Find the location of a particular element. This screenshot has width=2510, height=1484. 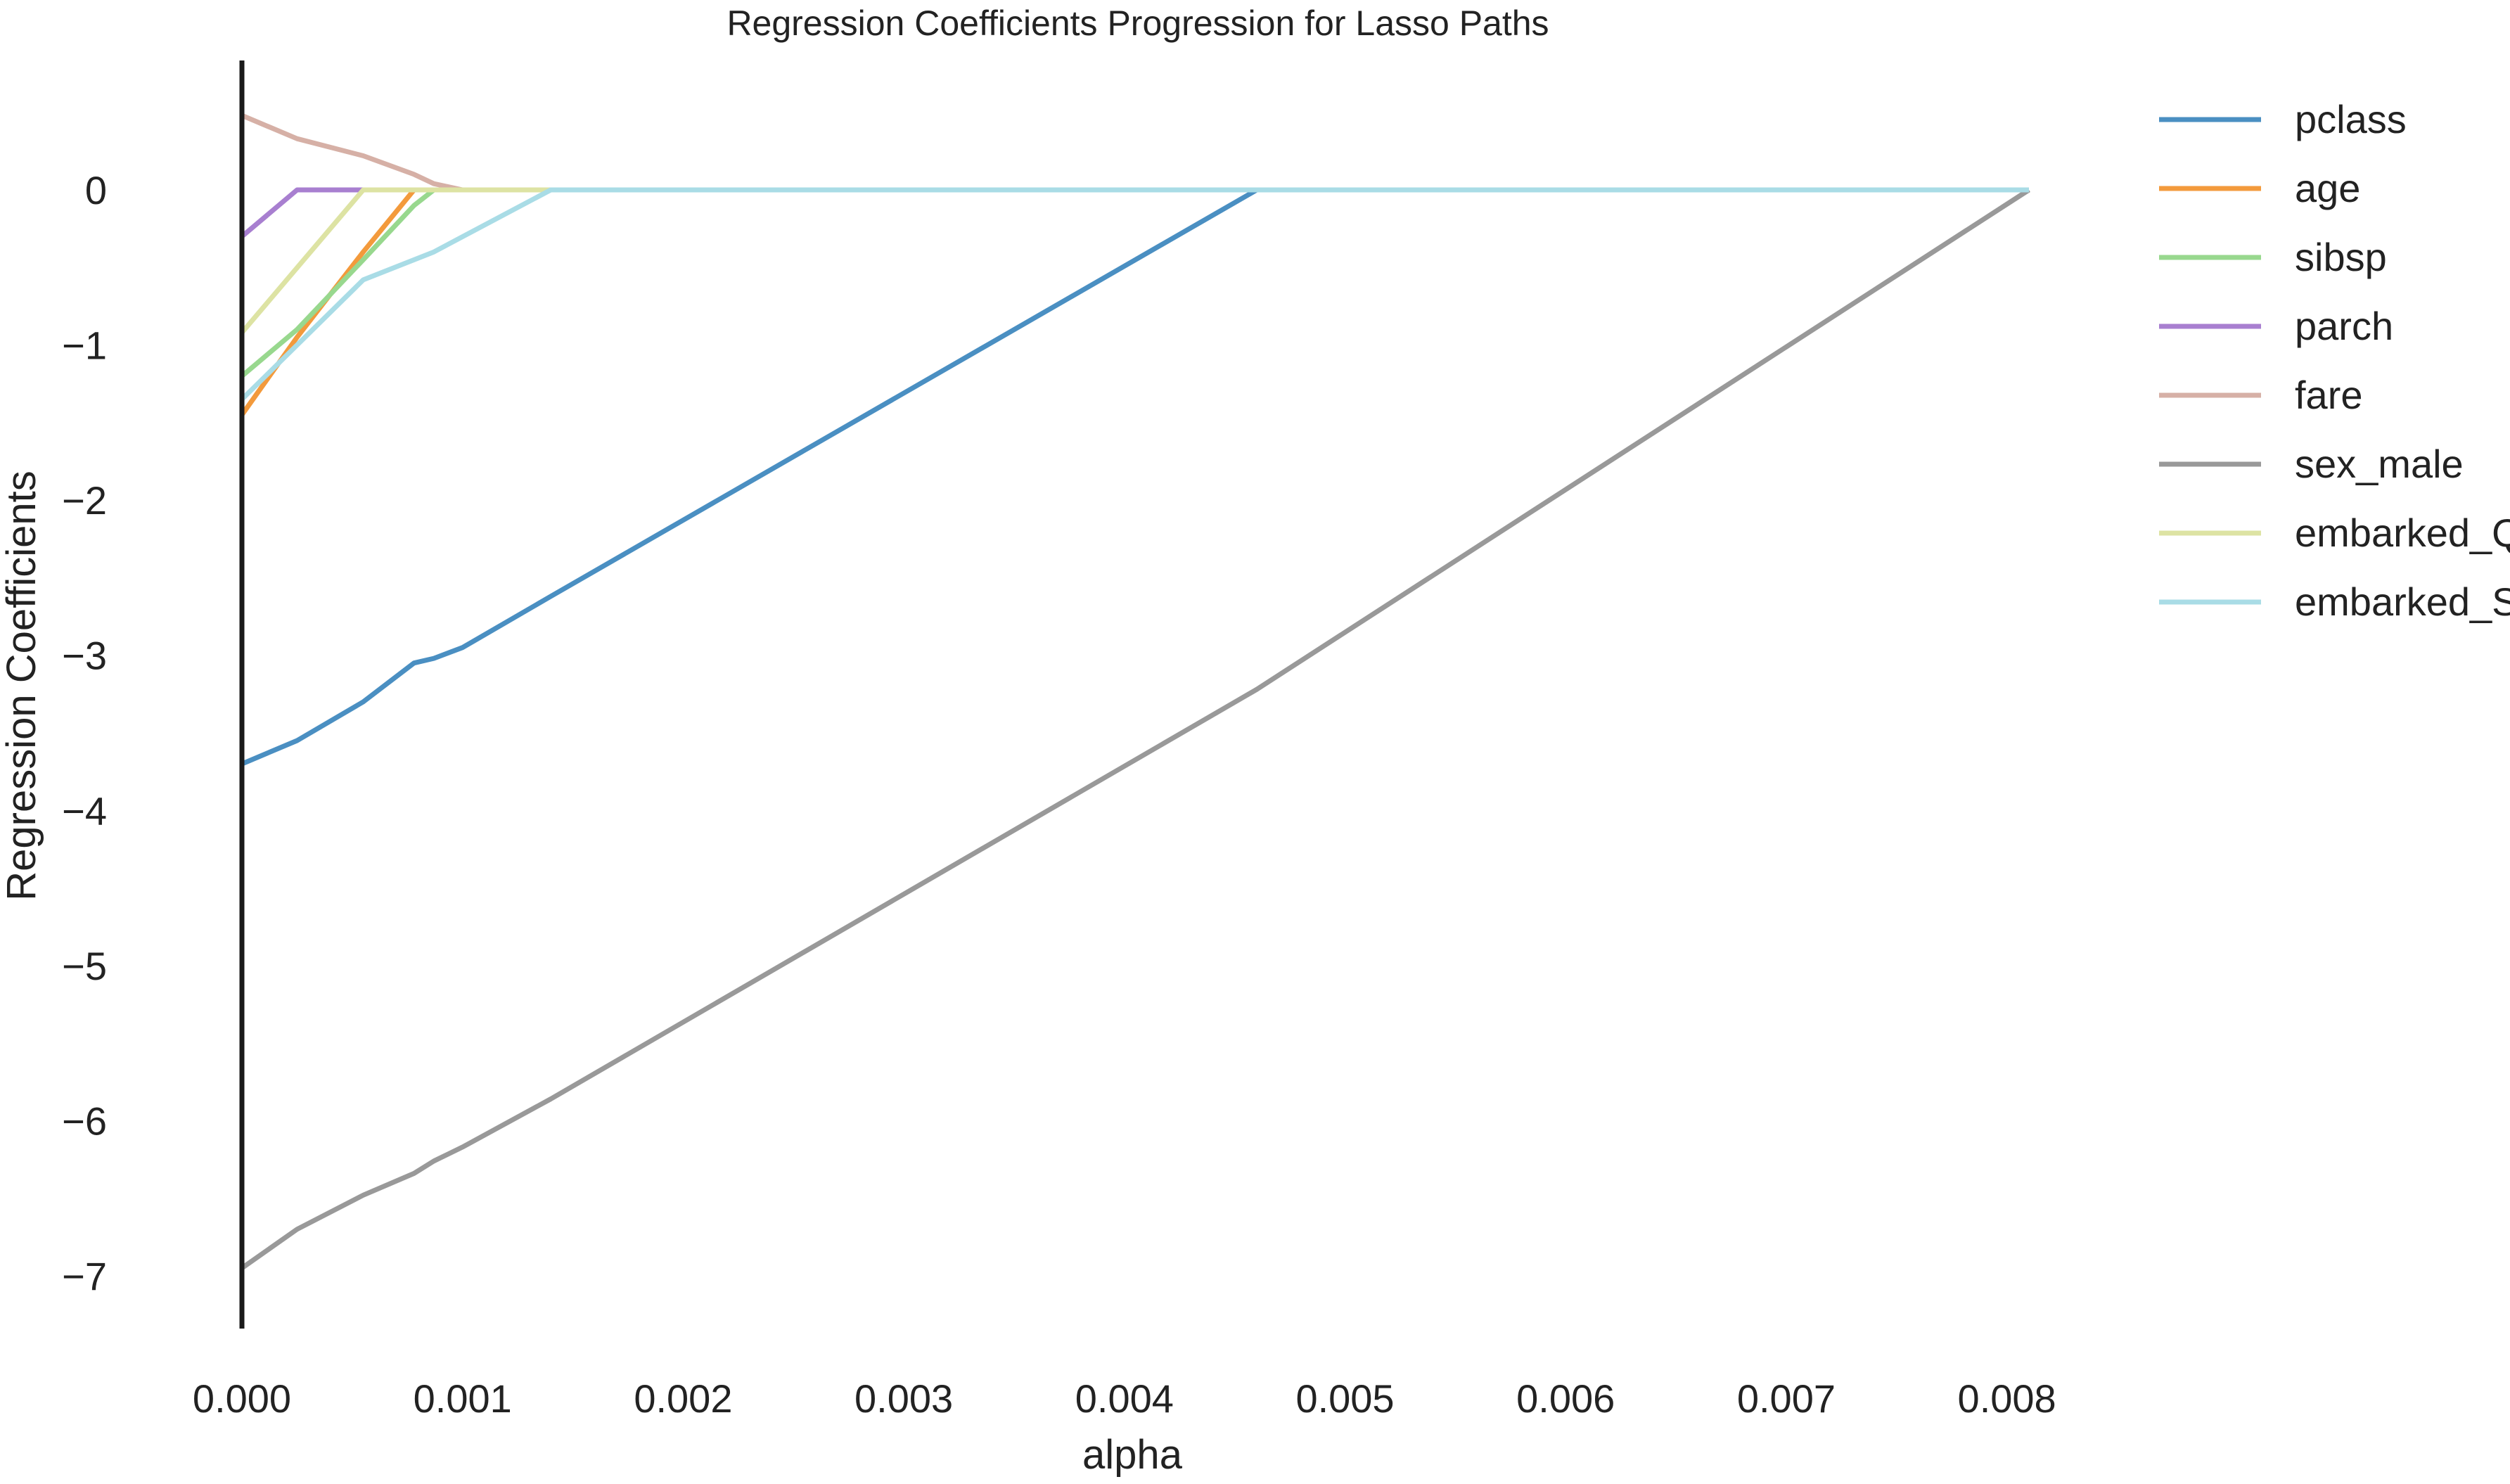

legend-label: embarked_S is located at coordinates (2402, 602).